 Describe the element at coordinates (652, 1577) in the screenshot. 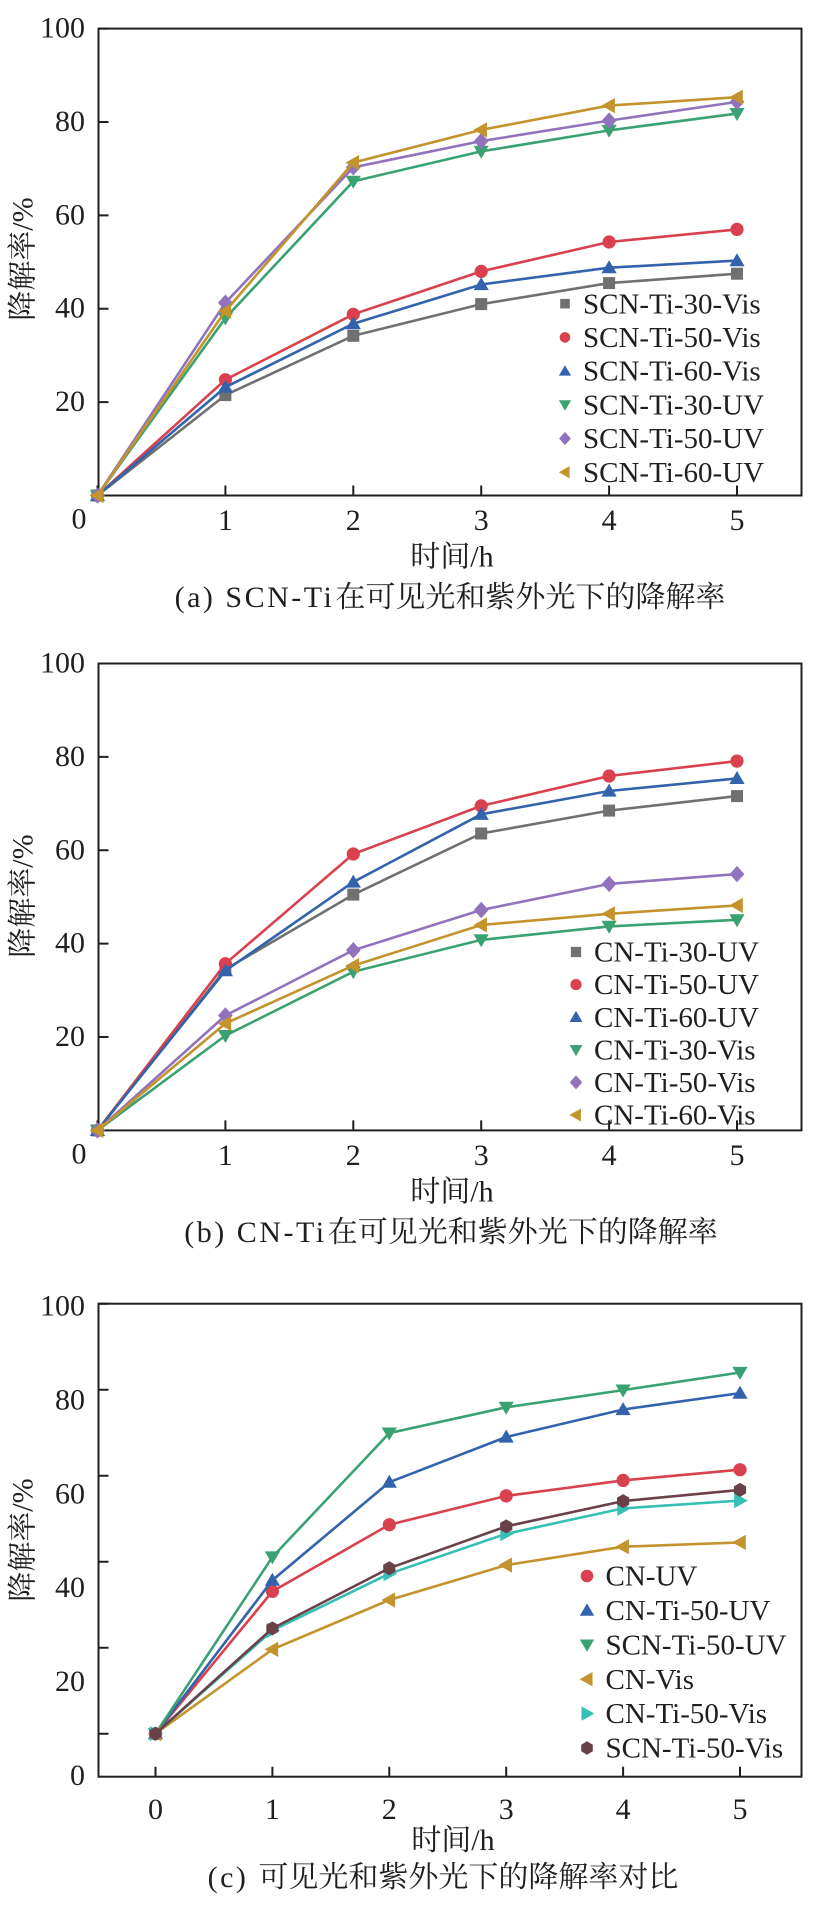

I see `svg-text: CN-UV` at that location.